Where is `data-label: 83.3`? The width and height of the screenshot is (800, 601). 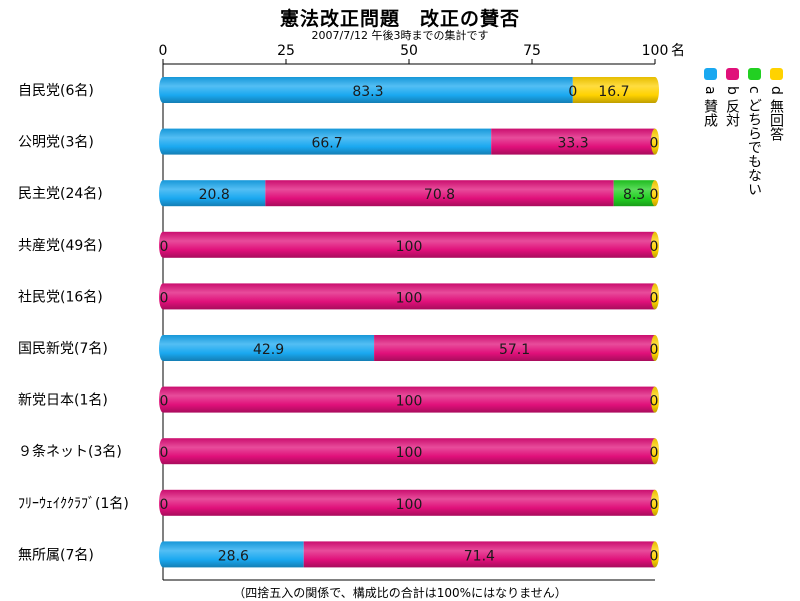 data-label: 83.3 is located at coordinates (367, 92).